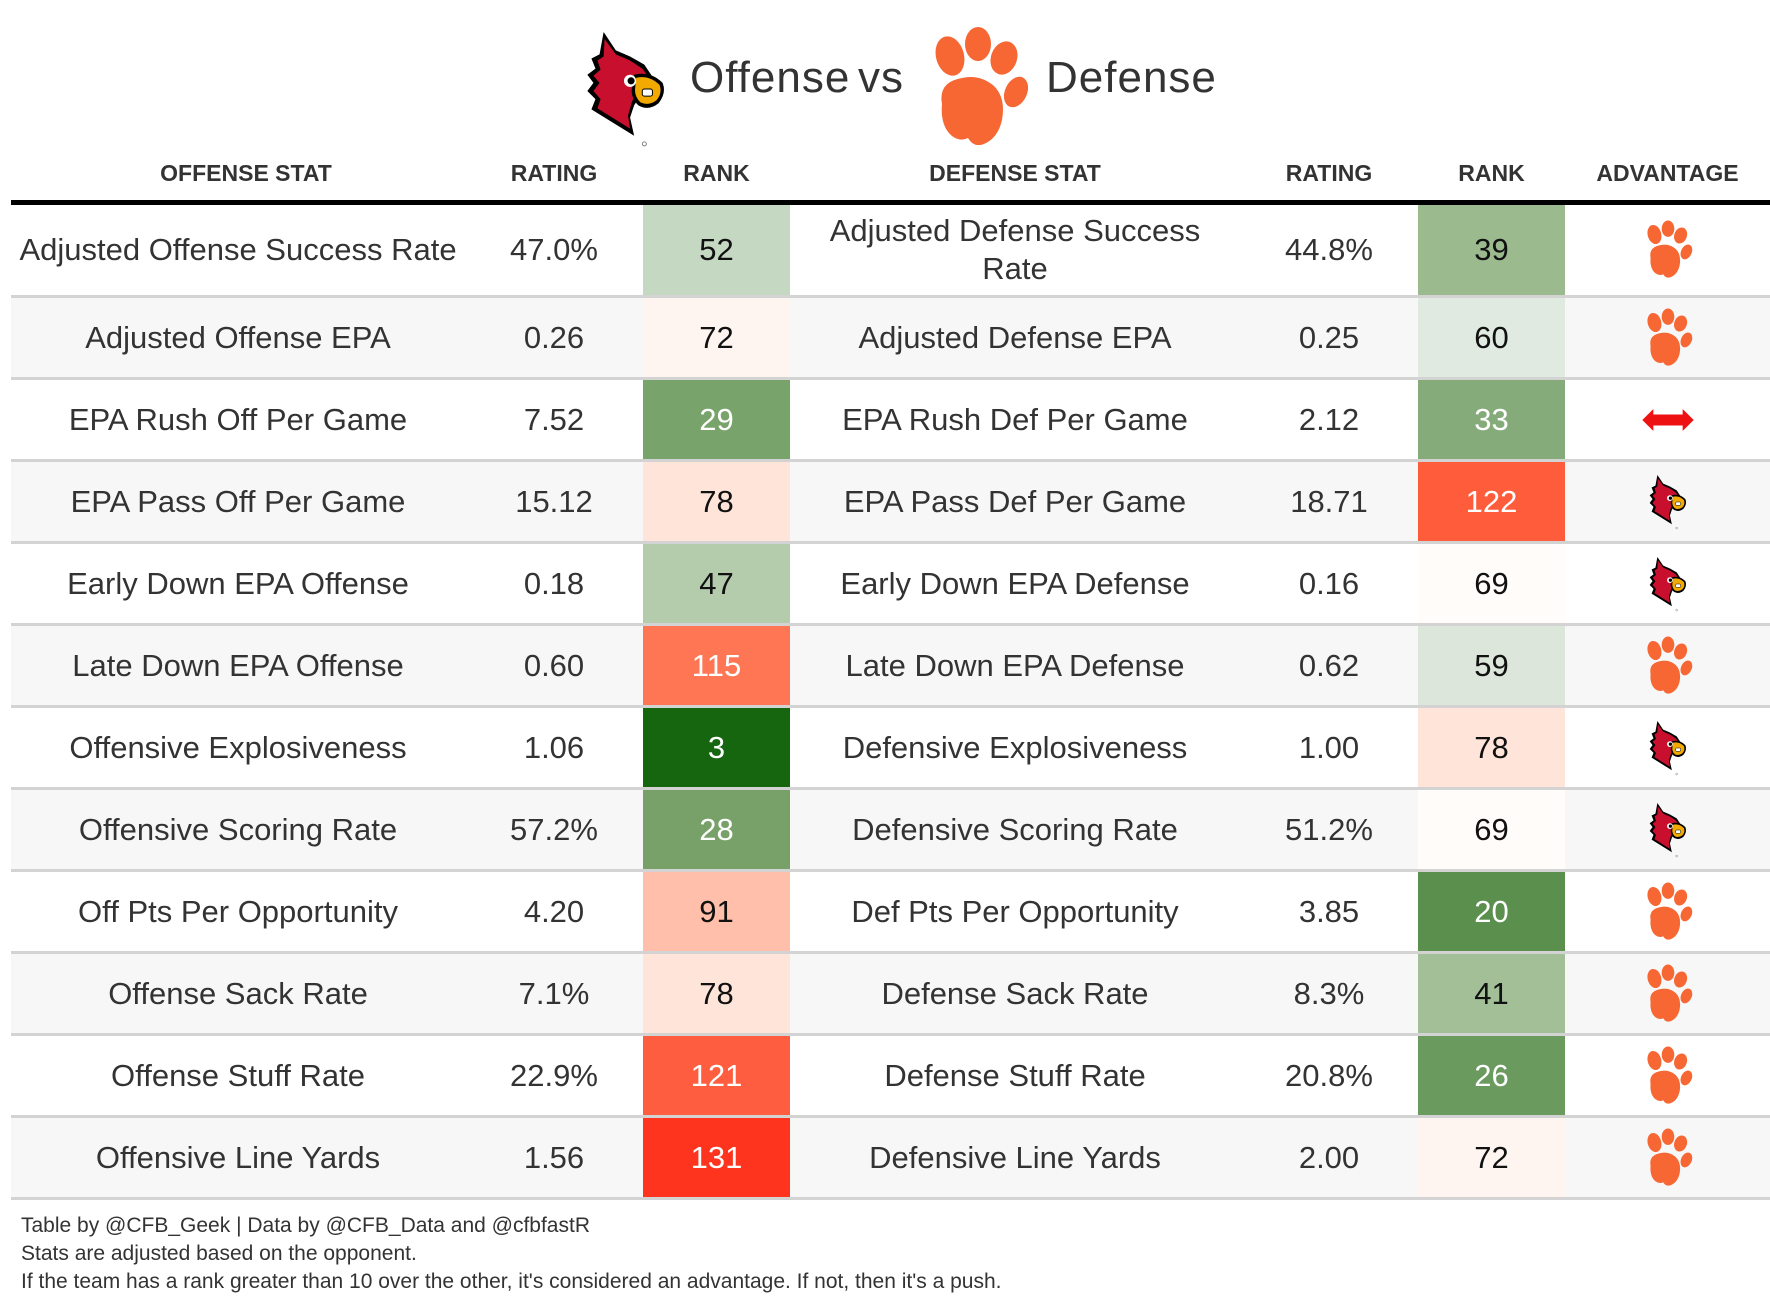 The height and width of the screenshot is (1312, 1770). Describe the element at coordinates (554, 829) in the screenshot. I see `offense-rating: 57.2%` at that location.